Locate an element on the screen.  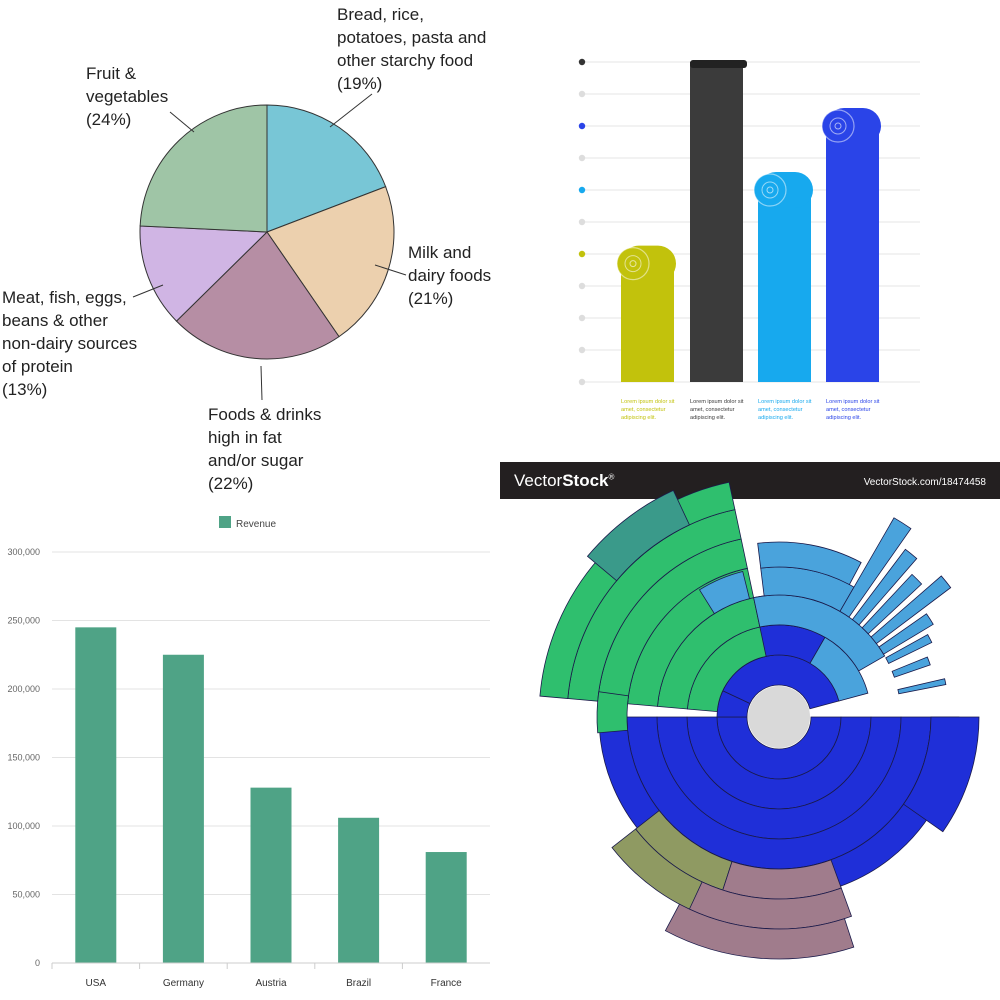
logo-reg-mark: ® is located at coordinates (611, 477).